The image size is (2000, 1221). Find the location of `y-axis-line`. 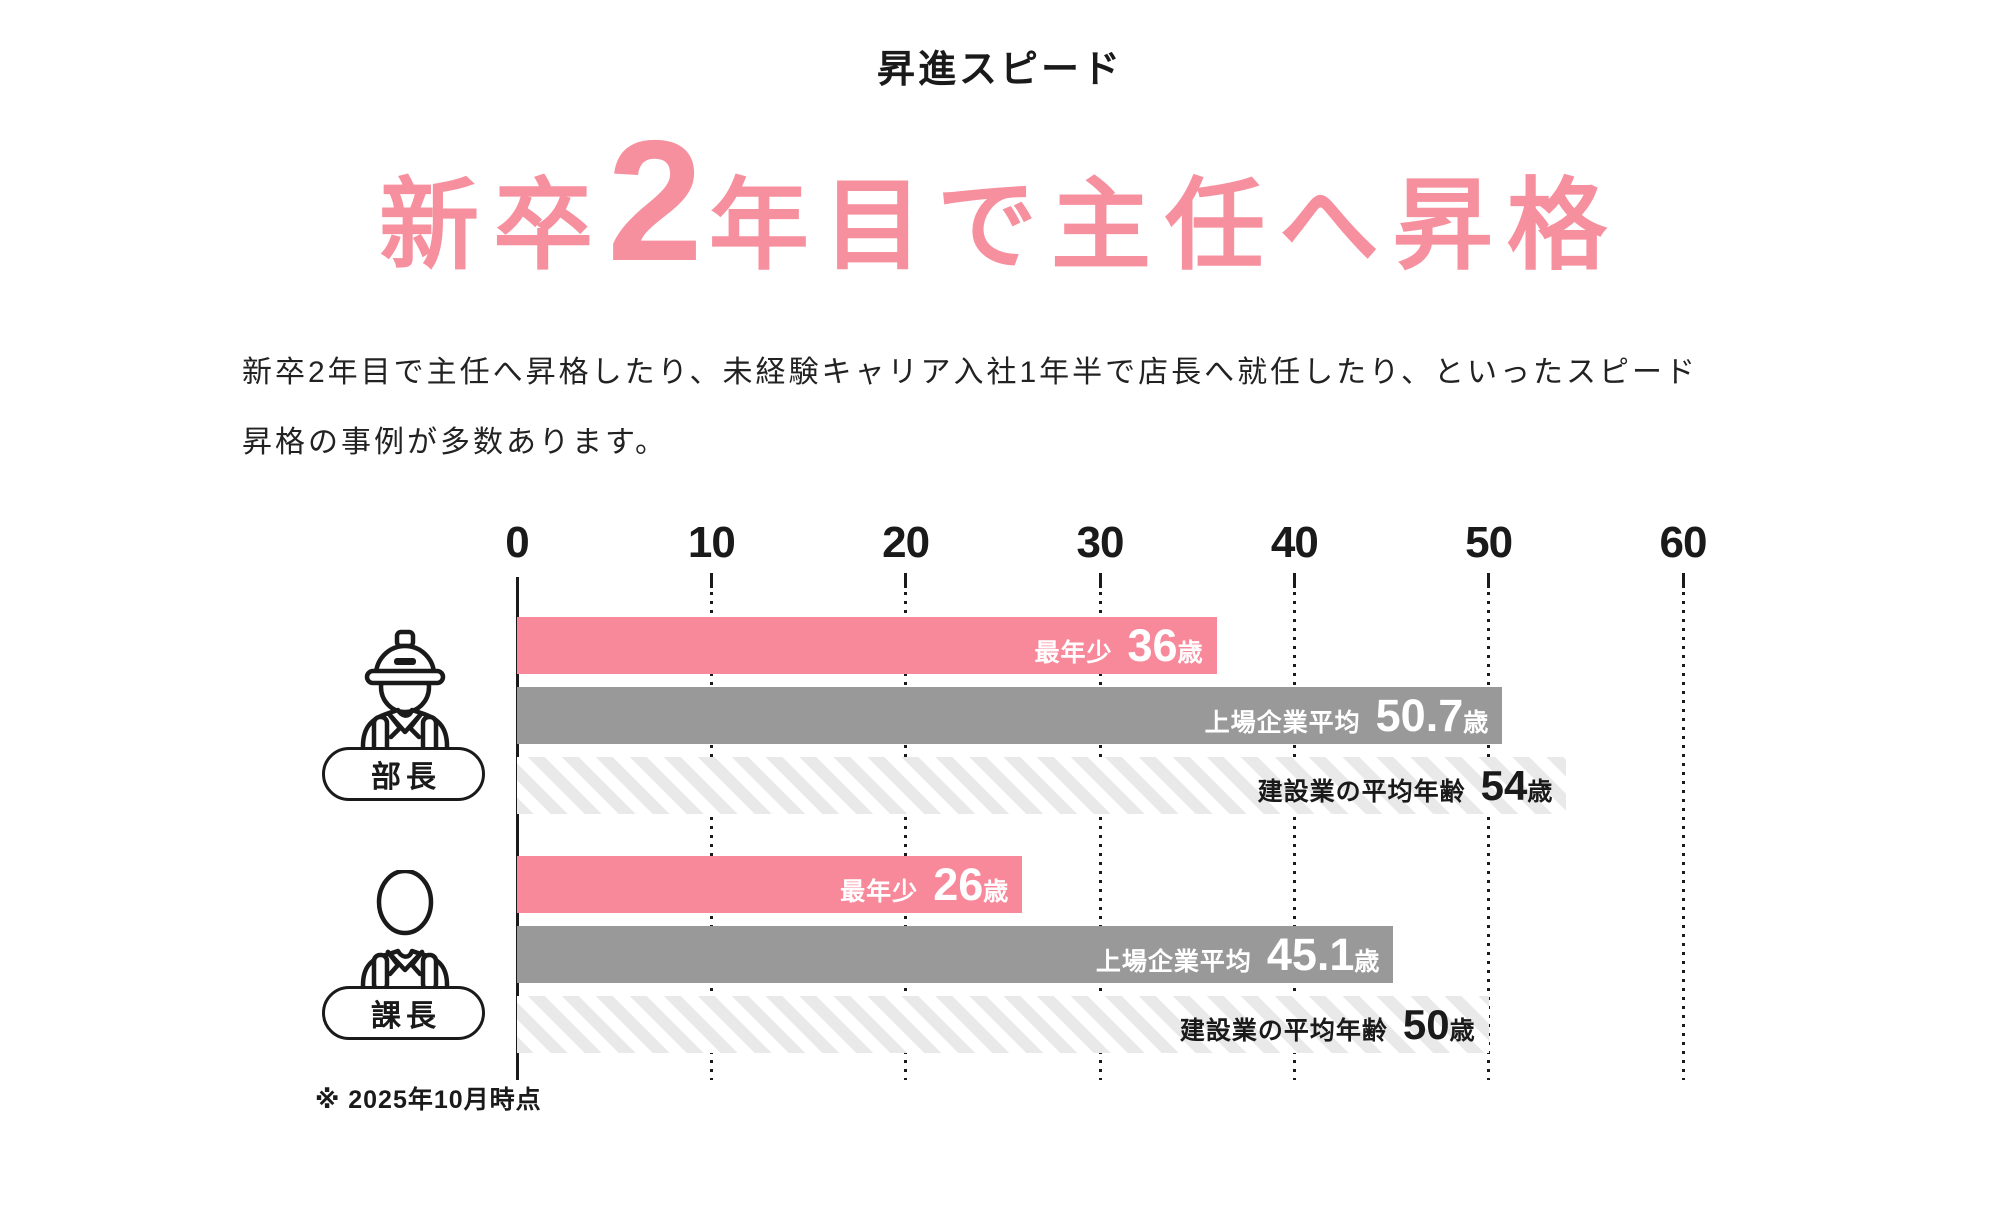

y-axis-line is located at coordinates (517, 828).